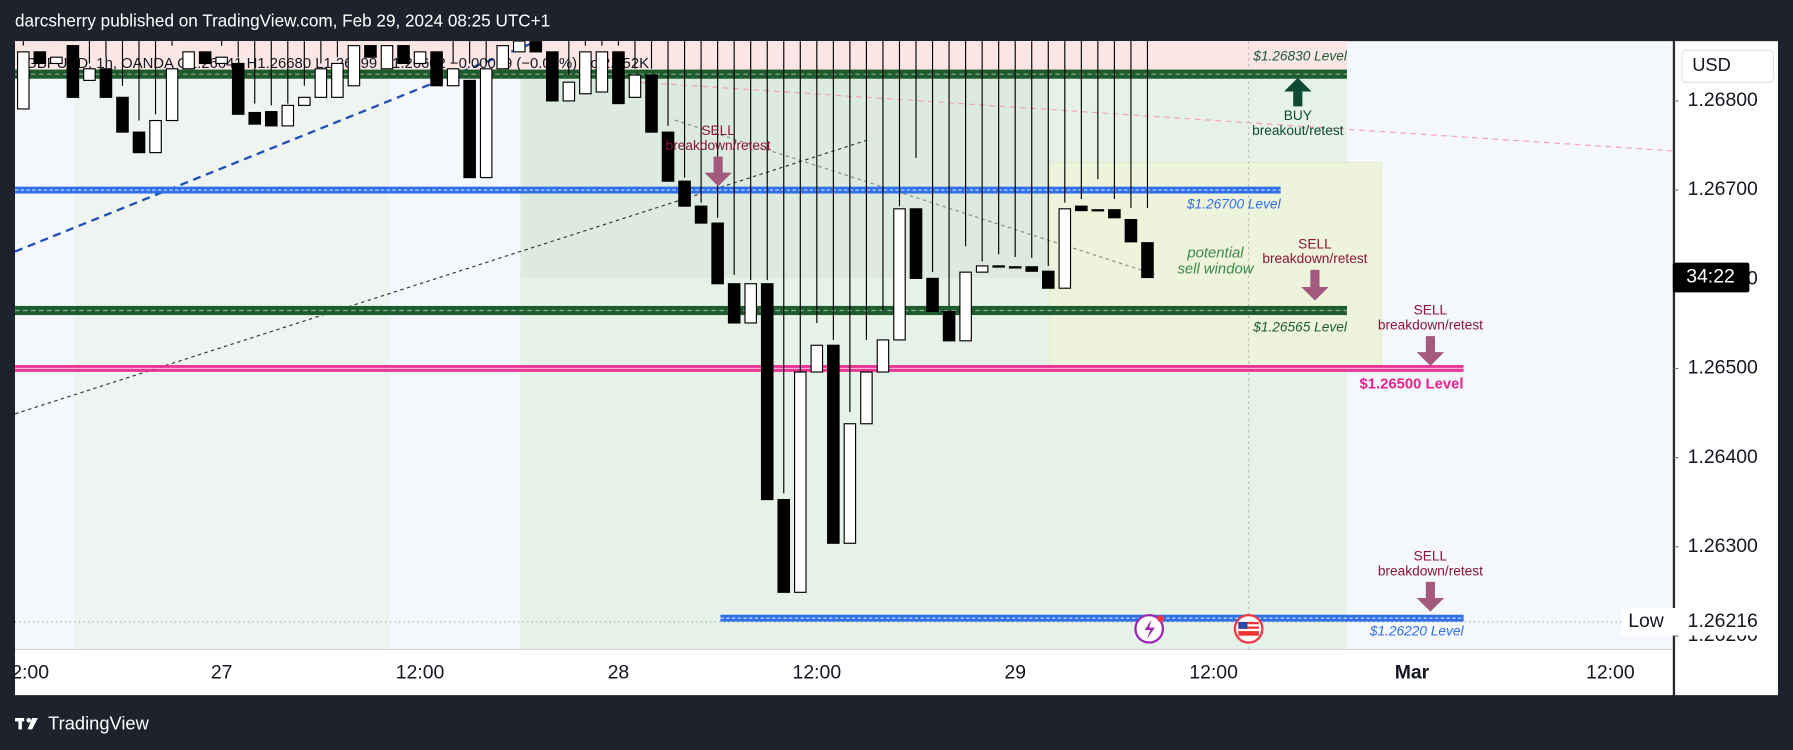 The width and height of the screenshot is (1793, 750). Describe the element at coordinates (1215, 270) in the screenshot. I see `note: sell window` at that location.